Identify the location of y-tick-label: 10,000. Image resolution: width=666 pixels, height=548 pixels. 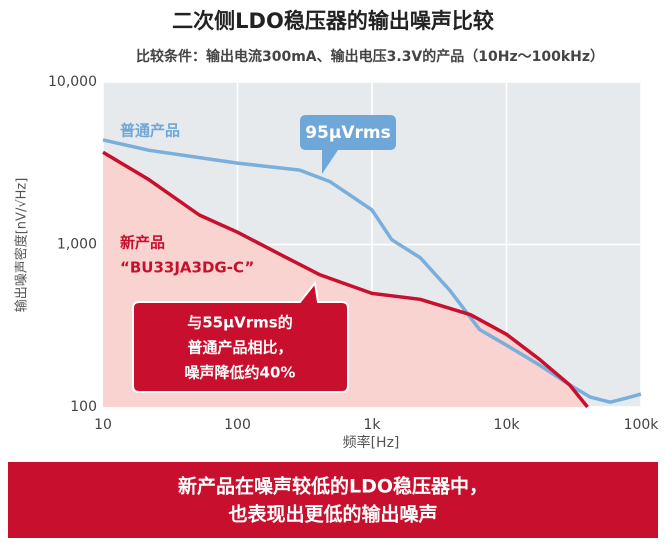
(72, 82).